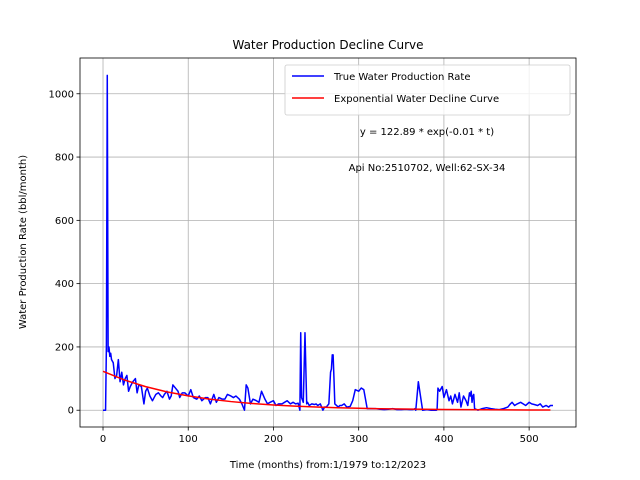  What do you see at coordinates (64, 284) in the screenshot?
I see `y-tick-label: 400` at bounding box center [64, 284].